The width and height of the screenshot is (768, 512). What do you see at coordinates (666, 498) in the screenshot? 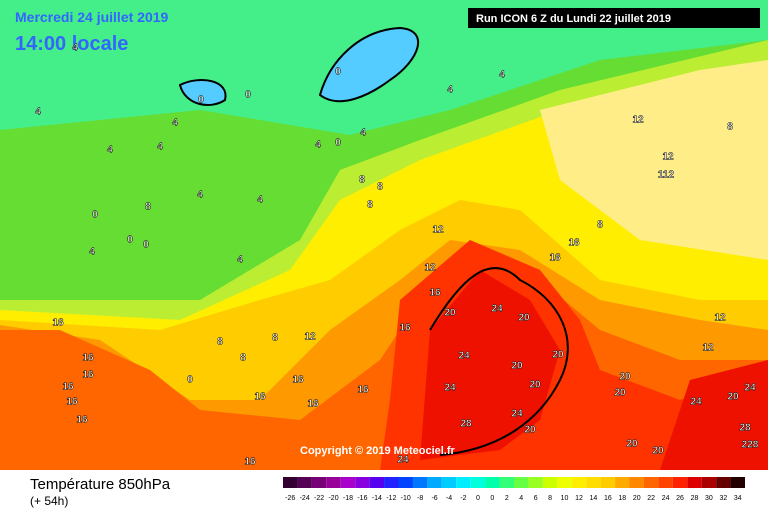
I see `legend-label: 24` at bounding box center [666, 498].